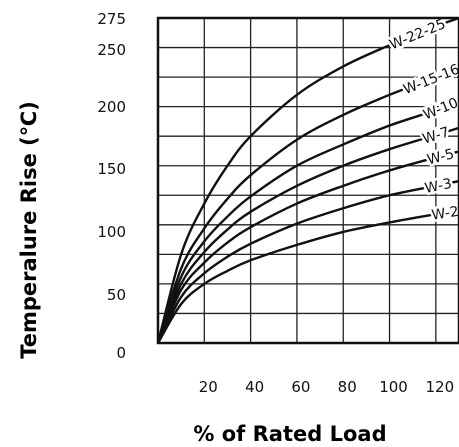 The image size is (459, 447). I want to click on x-tick-label: 100, so click(393, 387).